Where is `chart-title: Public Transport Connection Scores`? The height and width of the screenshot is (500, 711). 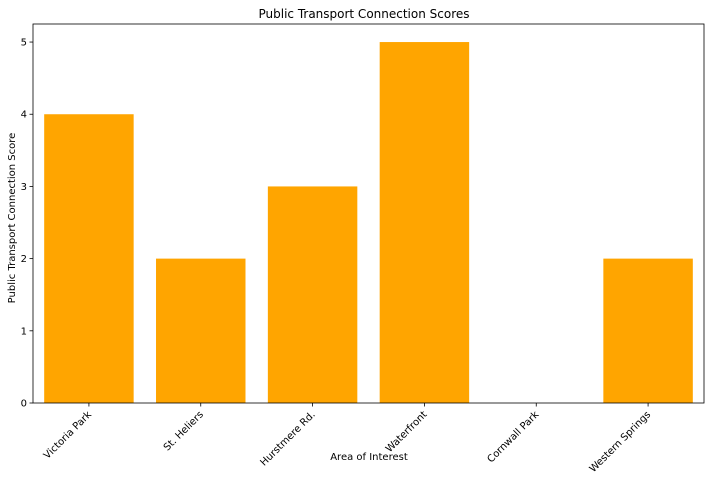 chart-title: Public Transport Connection Scores is located at coordinates (363, 14).